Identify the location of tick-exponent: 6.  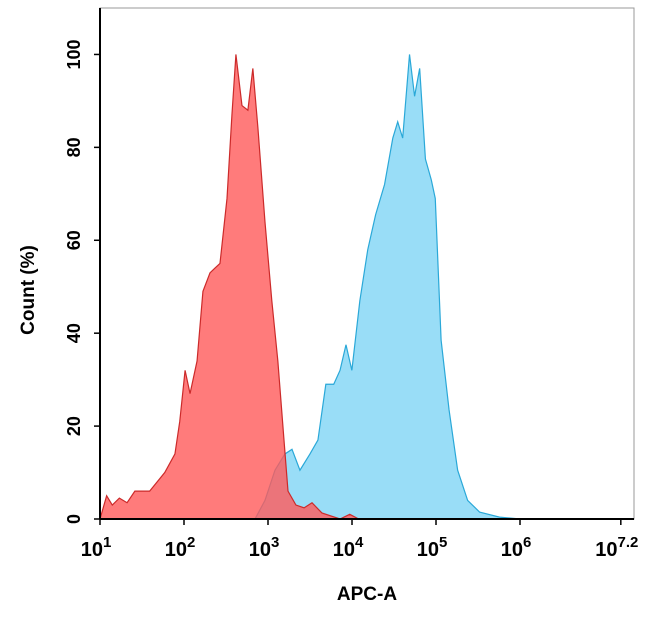
(527, 542).